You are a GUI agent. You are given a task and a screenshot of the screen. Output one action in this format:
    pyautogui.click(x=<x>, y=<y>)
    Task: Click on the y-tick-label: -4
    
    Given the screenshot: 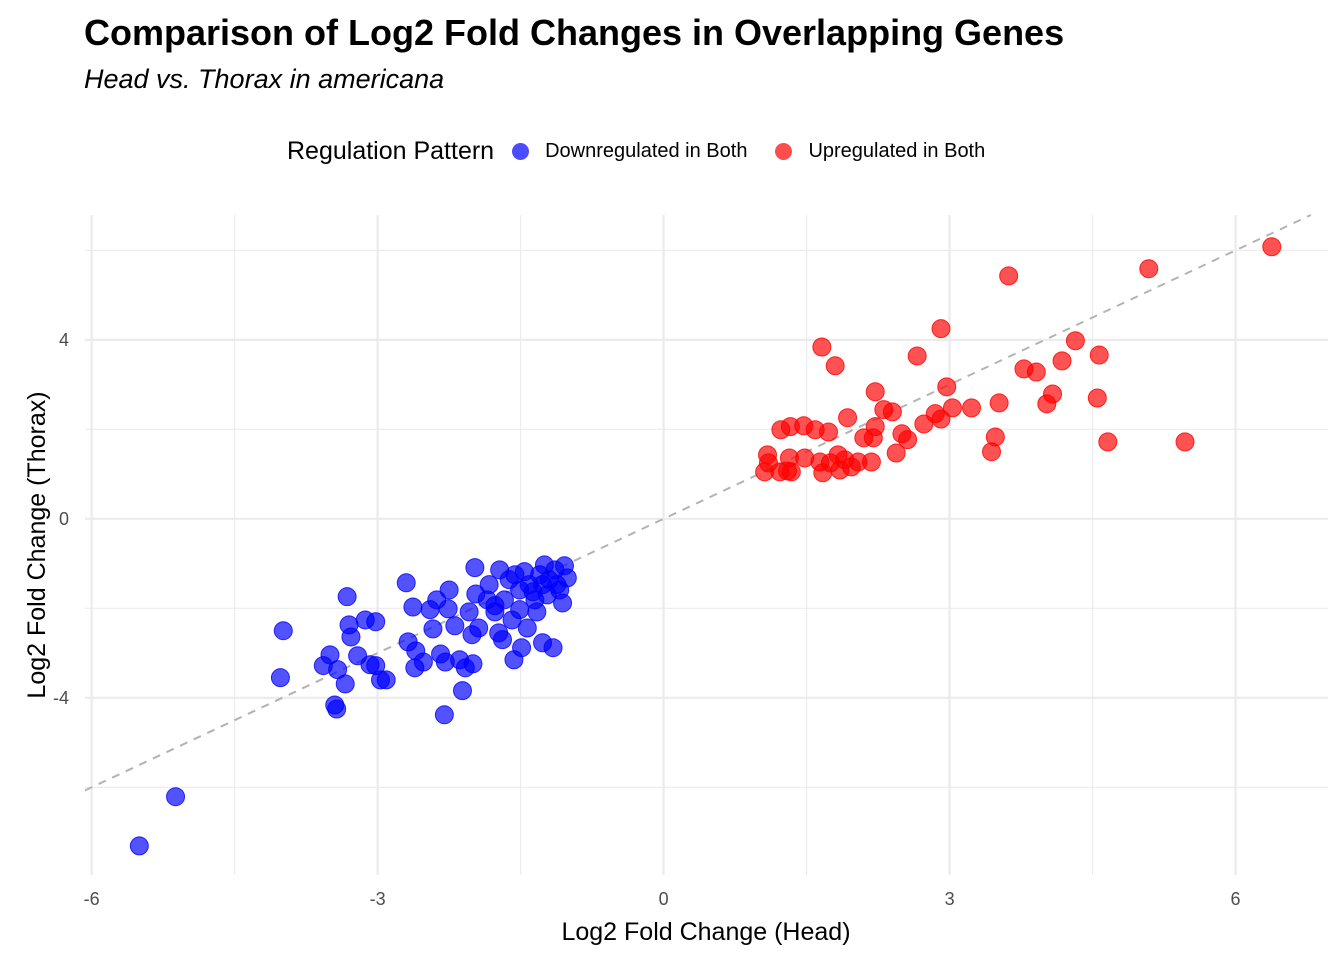 What is the action you would take?
    pyautogui.click(x=61, y=698)
    